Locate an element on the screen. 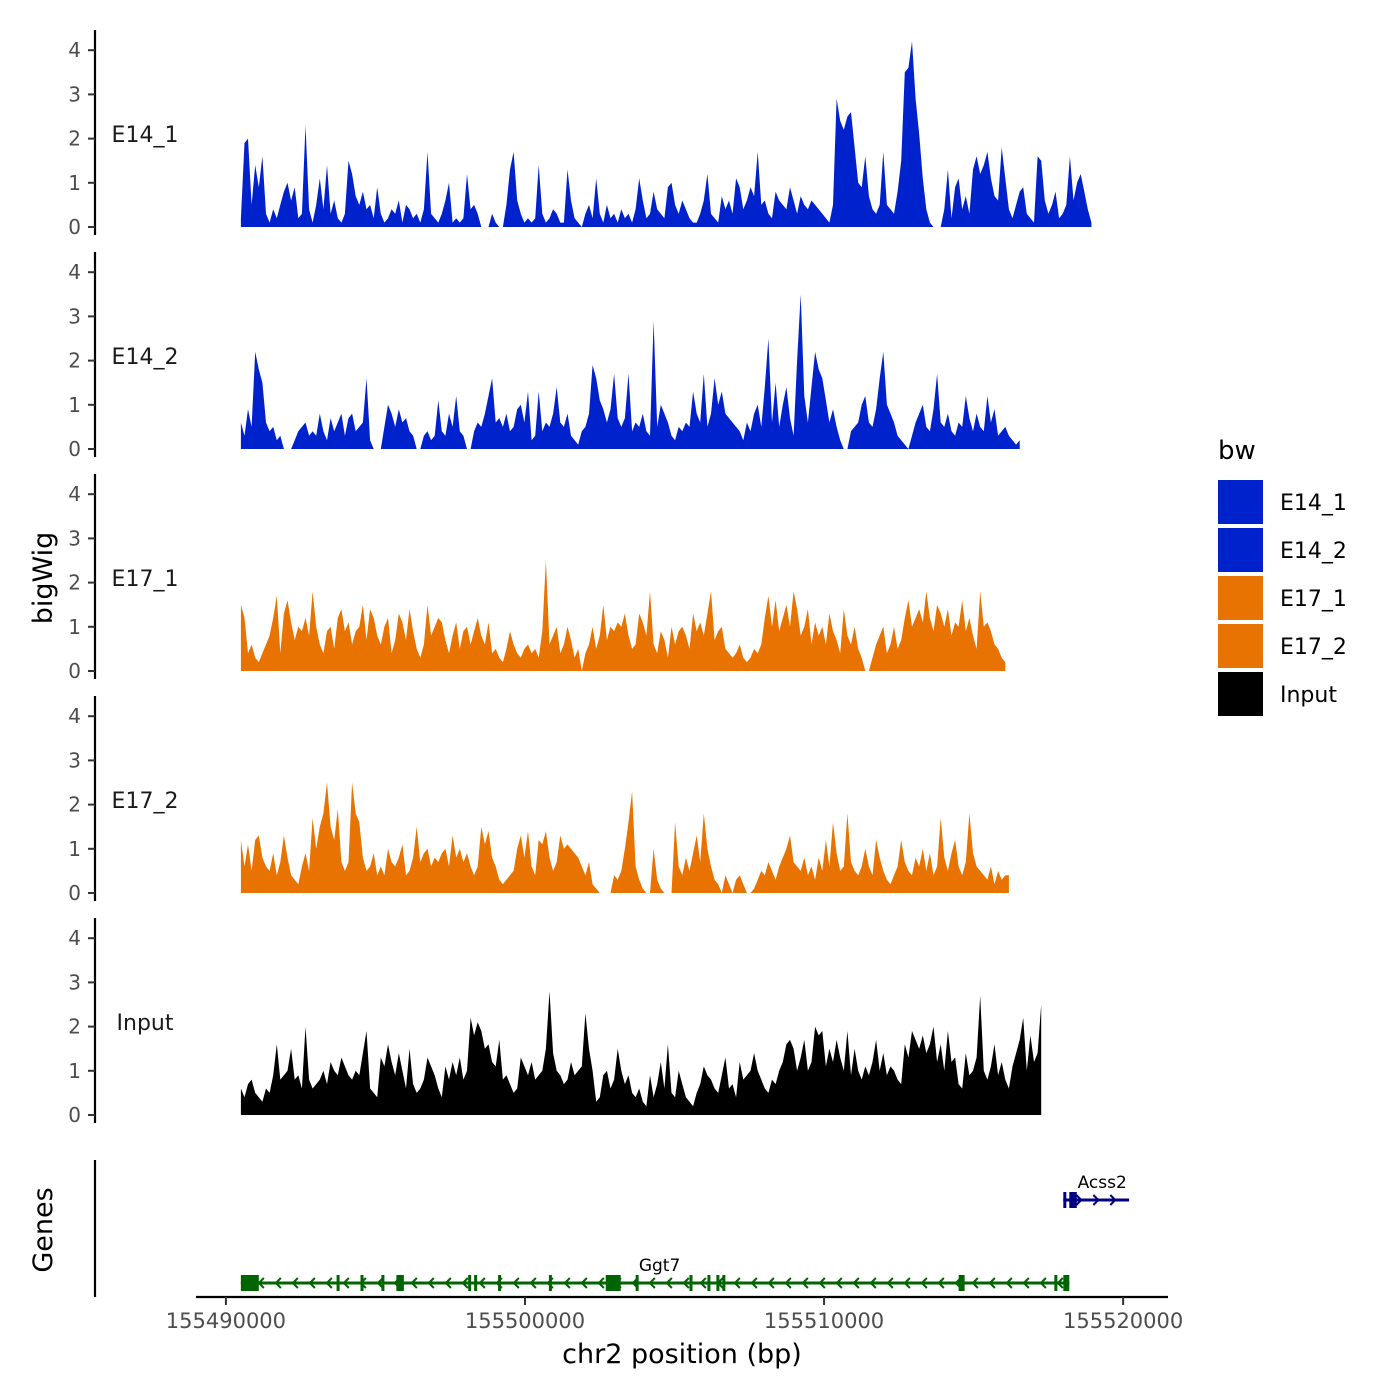  gene-label: Acss2 is located at coordinates (1102, 1183).